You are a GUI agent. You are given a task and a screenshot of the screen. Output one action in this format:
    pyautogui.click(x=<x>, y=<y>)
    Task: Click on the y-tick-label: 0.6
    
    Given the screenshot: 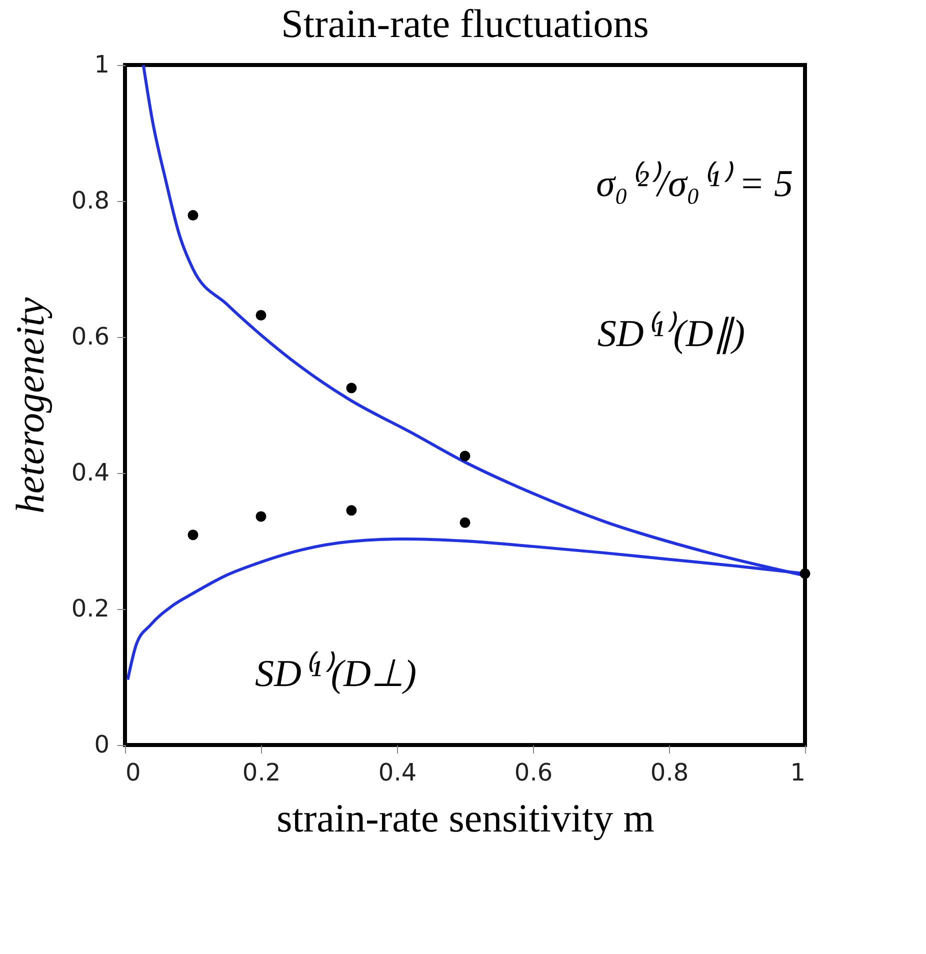 What is the action you would take?
    pyautogui.click(x=90, y=336)
    